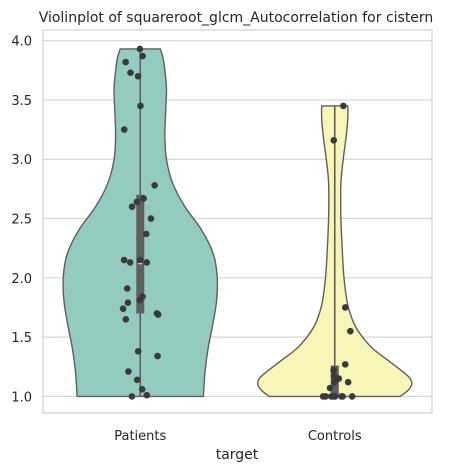  I want to click on y-tick-label: 2.0, so click(21, 279).